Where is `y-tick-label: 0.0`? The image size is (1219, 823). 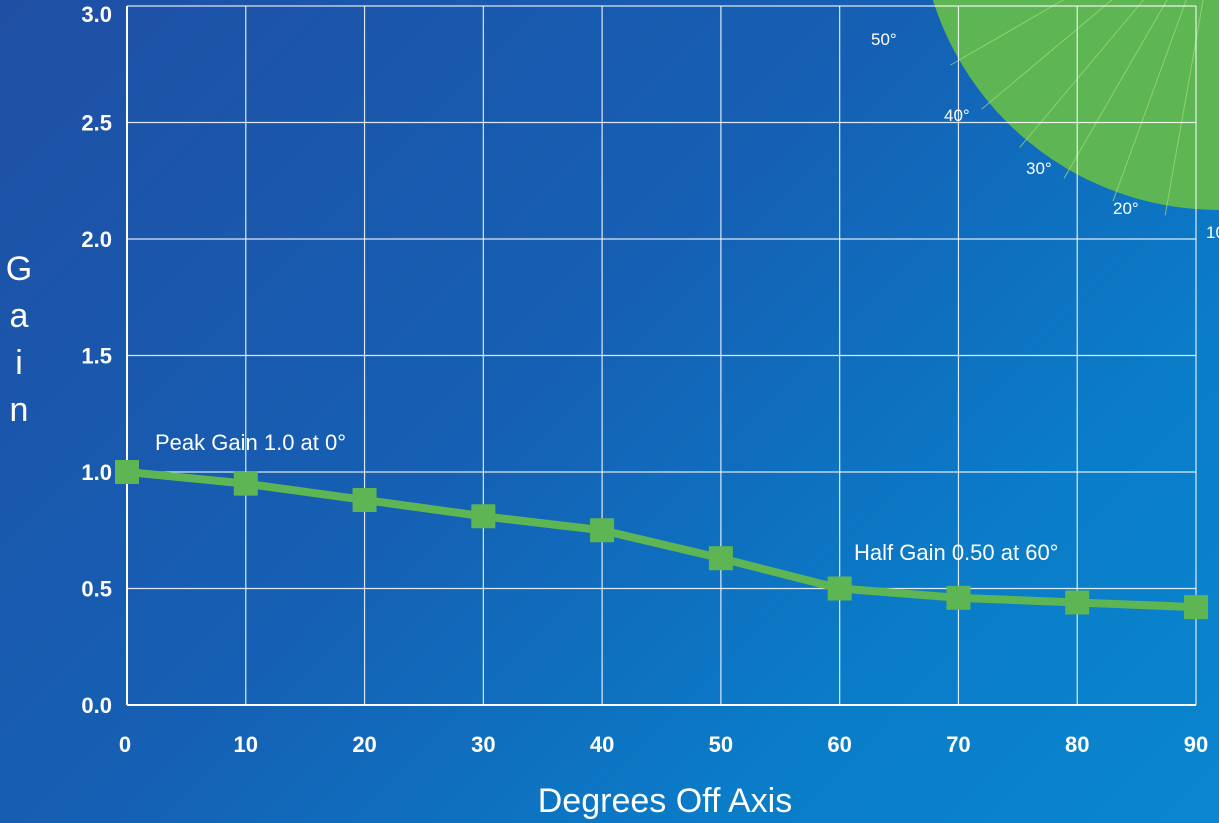
y-tick-label: 0.0 is located at coordinates (96, 705).